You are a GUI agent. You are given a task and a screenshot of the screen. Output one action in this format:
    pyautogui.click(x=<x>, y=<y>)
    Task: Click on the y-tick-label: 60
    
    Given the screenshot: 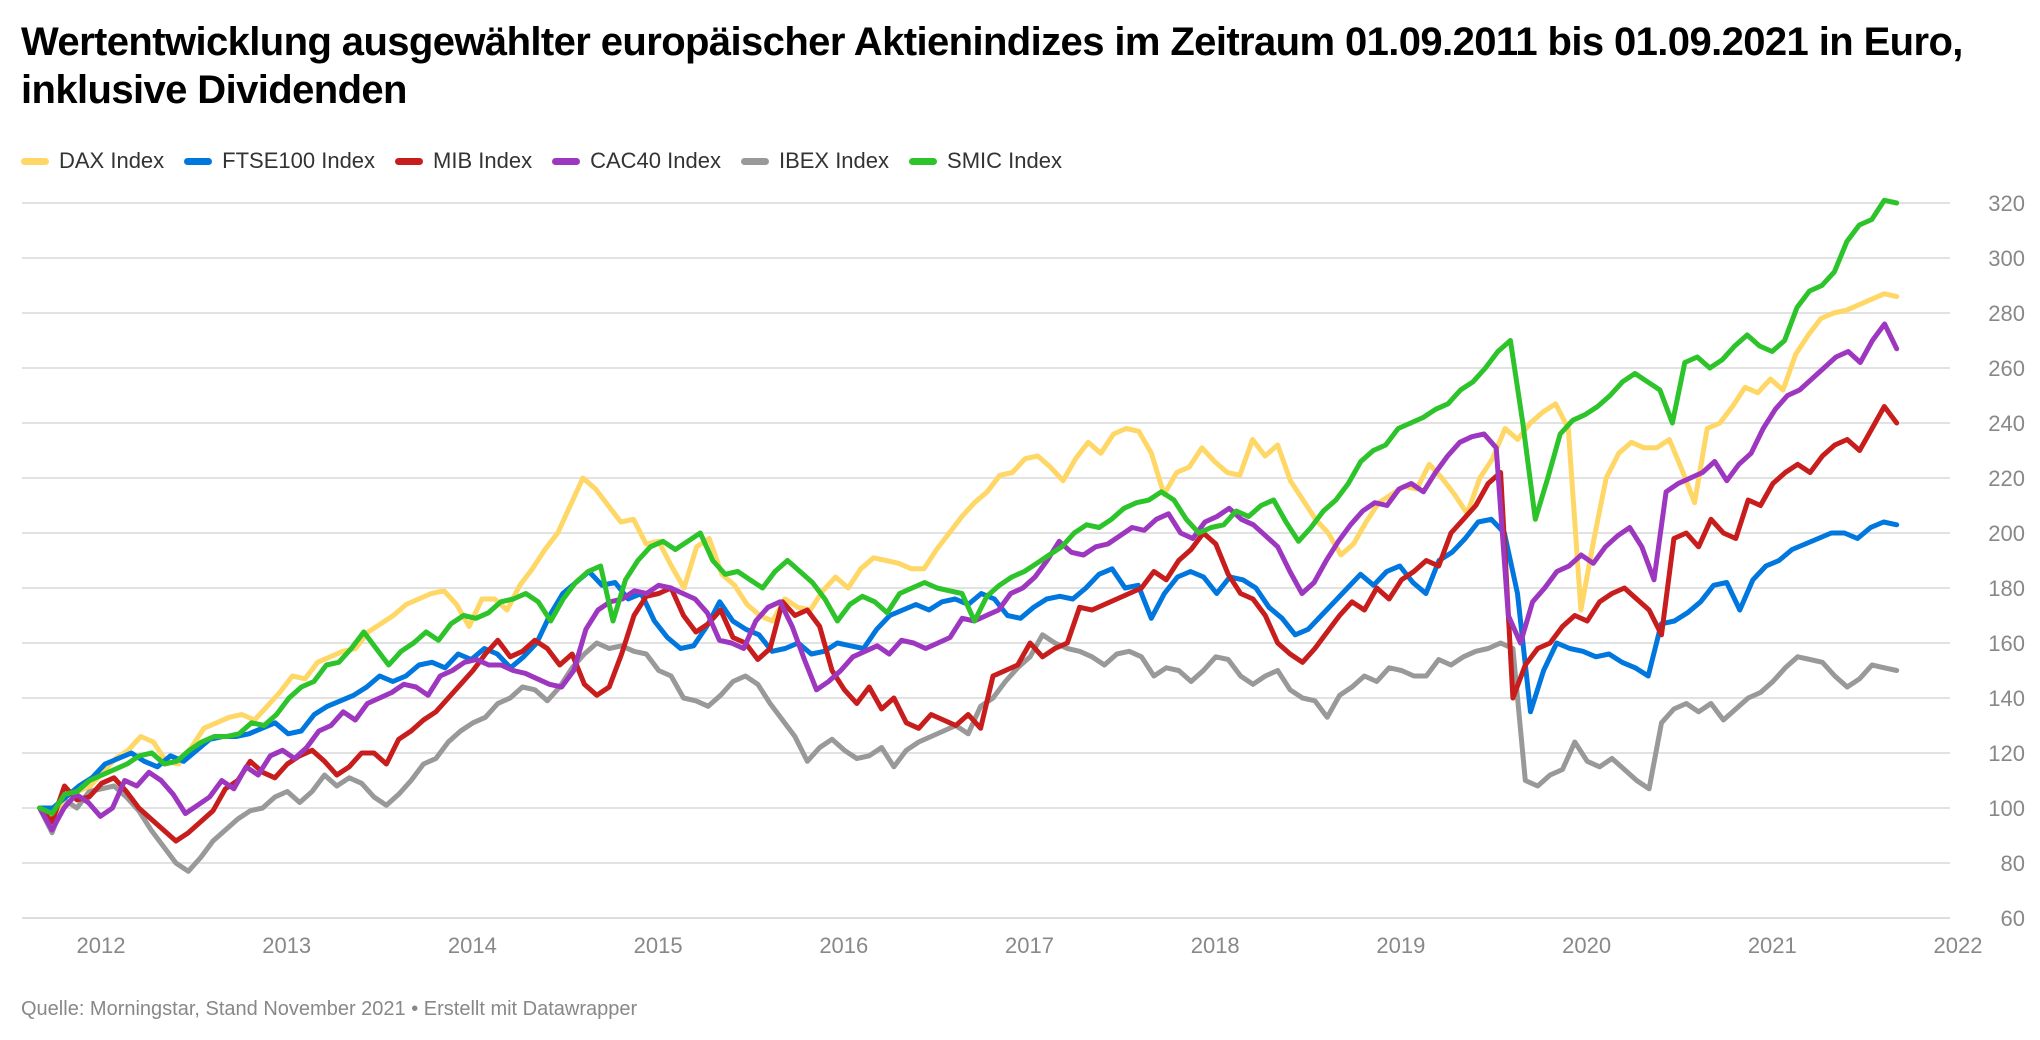 What is the action you would take?
    pyautogui.click(x=2013, y=918)
    